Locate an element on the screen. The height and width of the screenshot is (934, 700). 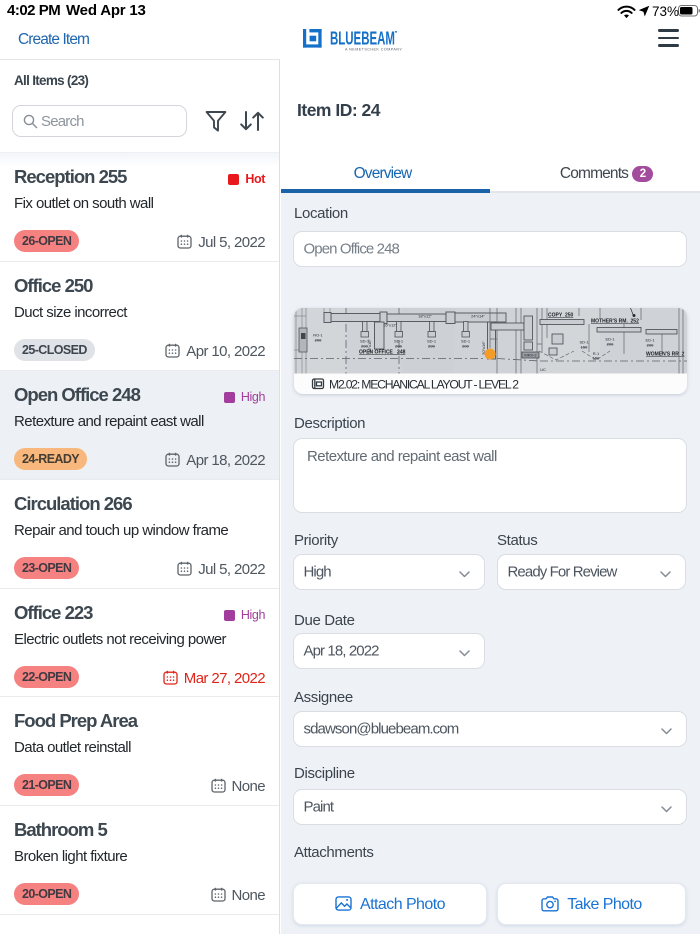
svg-text: 30"x16" is located at coordinates (483, 347).